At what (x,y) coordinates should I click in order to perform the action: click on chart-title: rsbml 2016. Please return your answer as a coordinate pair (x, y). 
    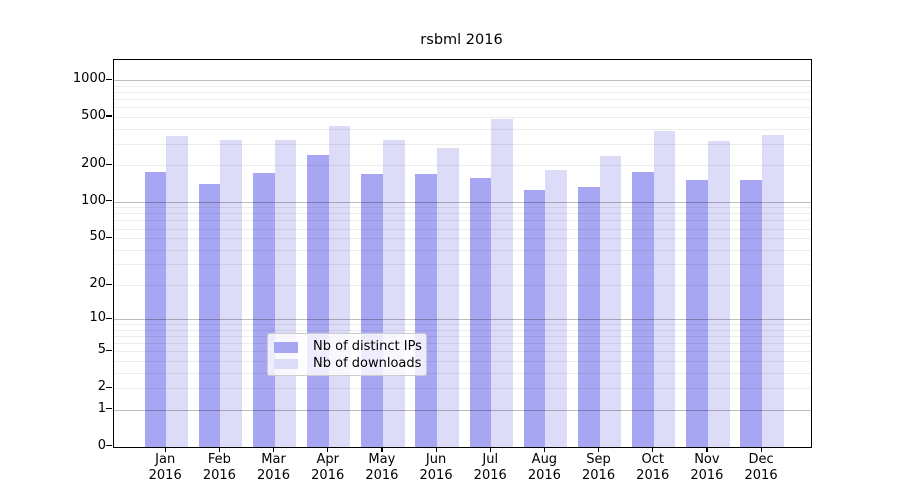
    Looking at the image, I should click on (461, 40).